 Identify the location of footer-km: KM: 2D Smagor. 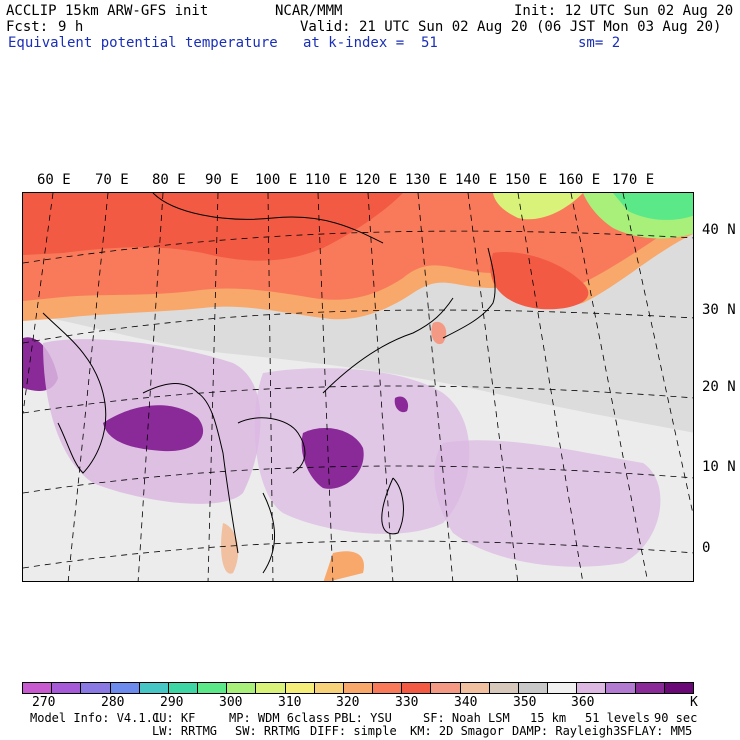
(457, 731).